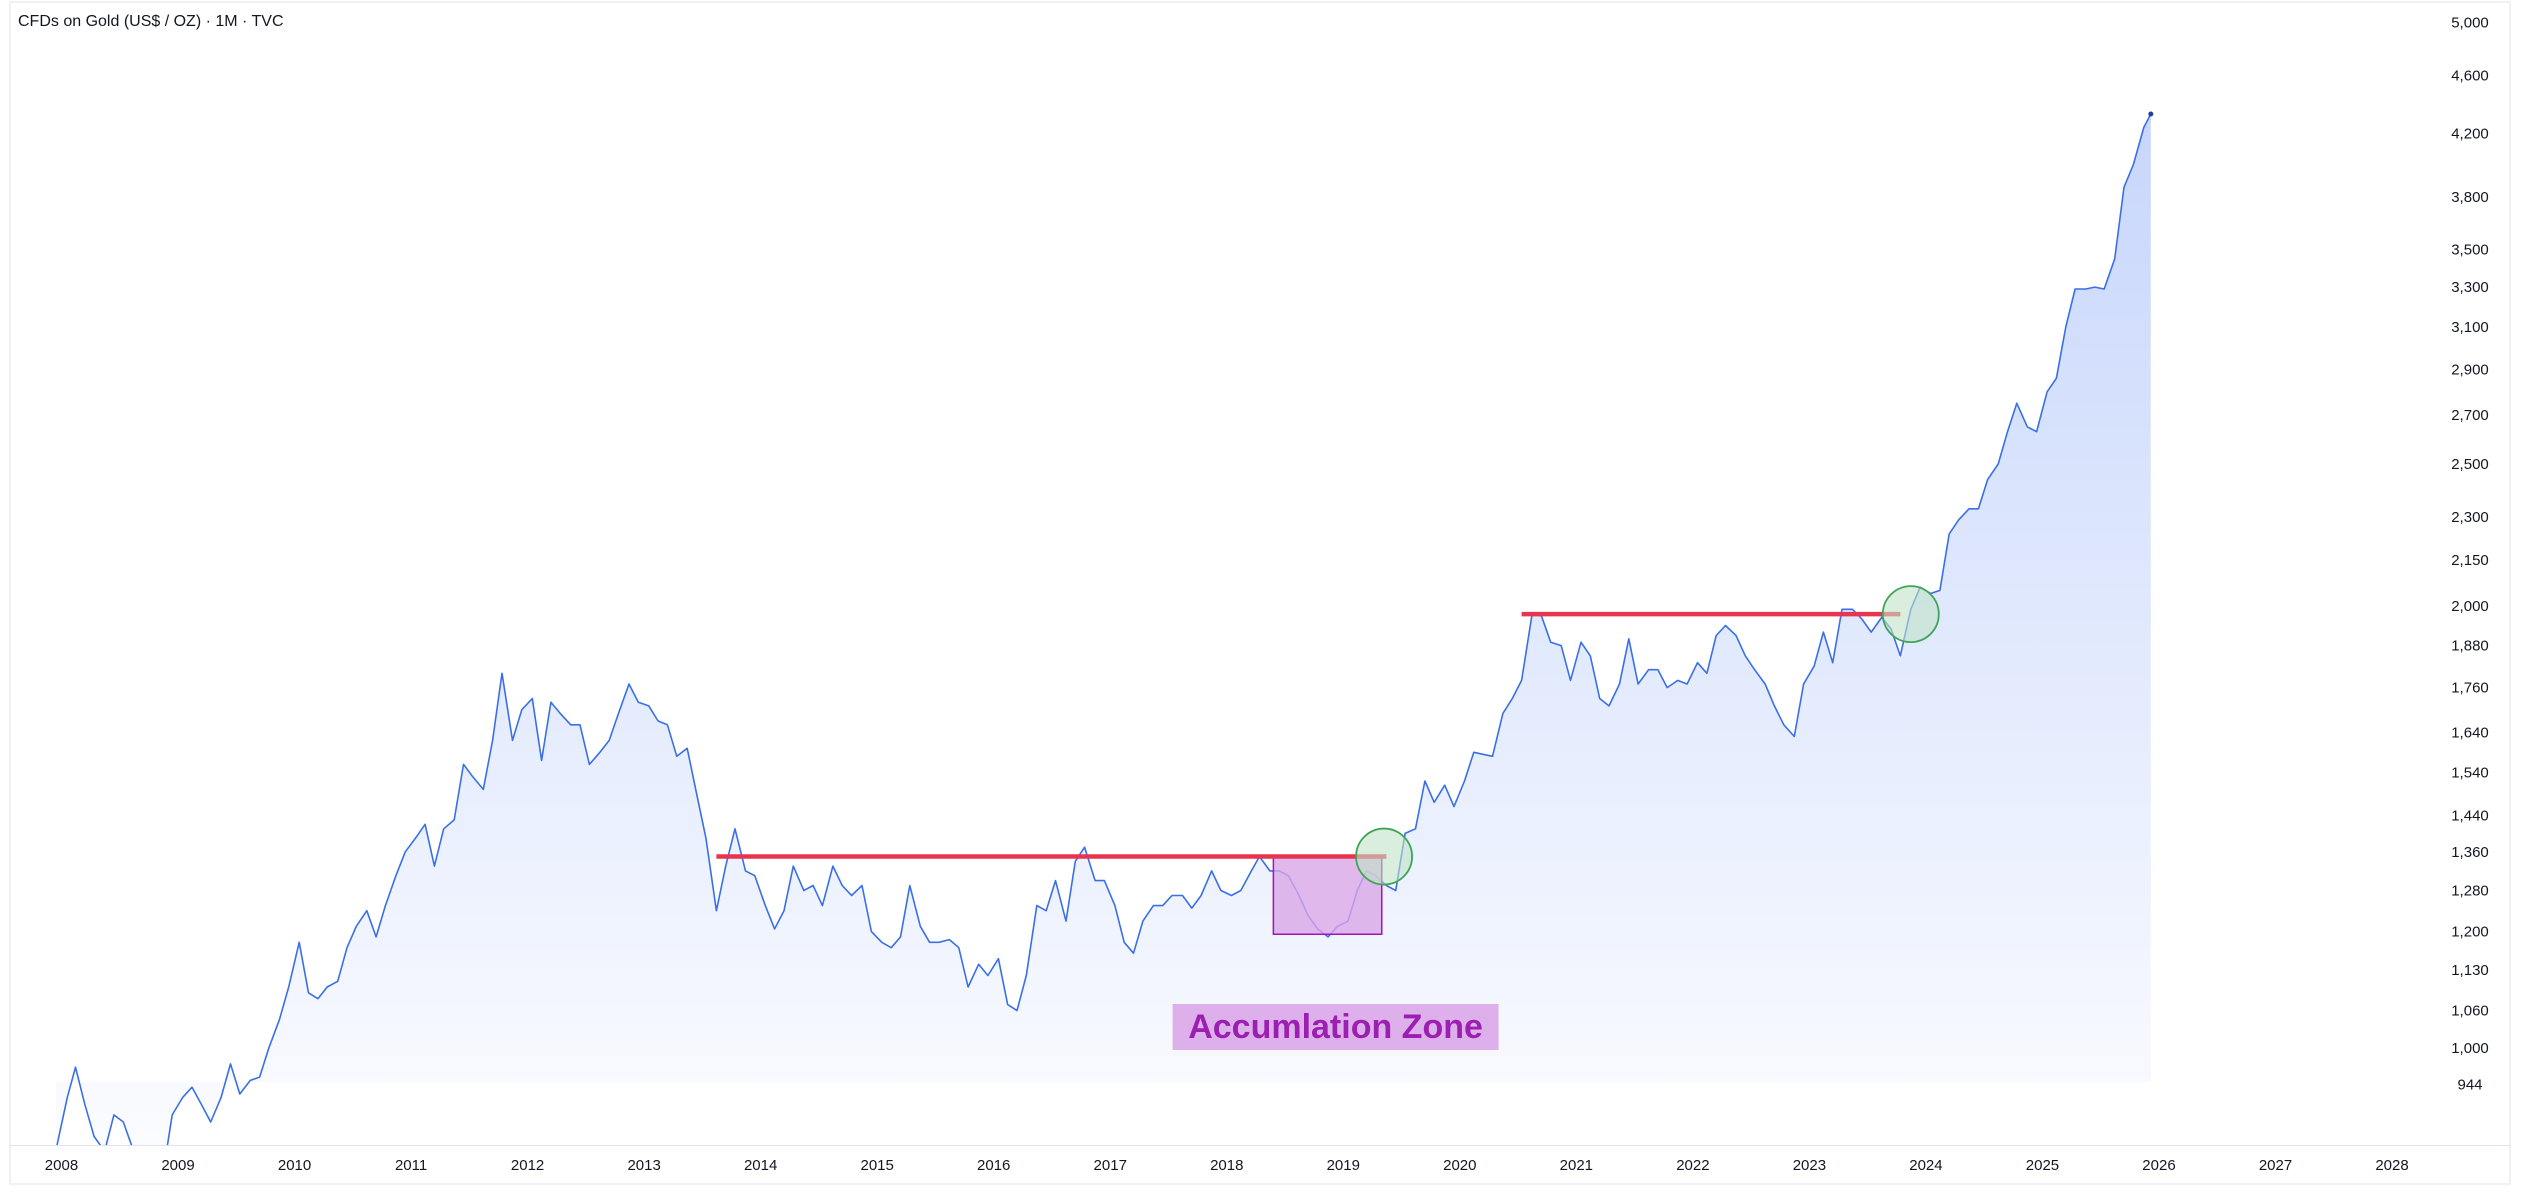 This screenshot has height=1196, width=2521. Describe the element at coordinates (294, 1165) in the screenshot. I see `x-tick-label: 2010` at that location.